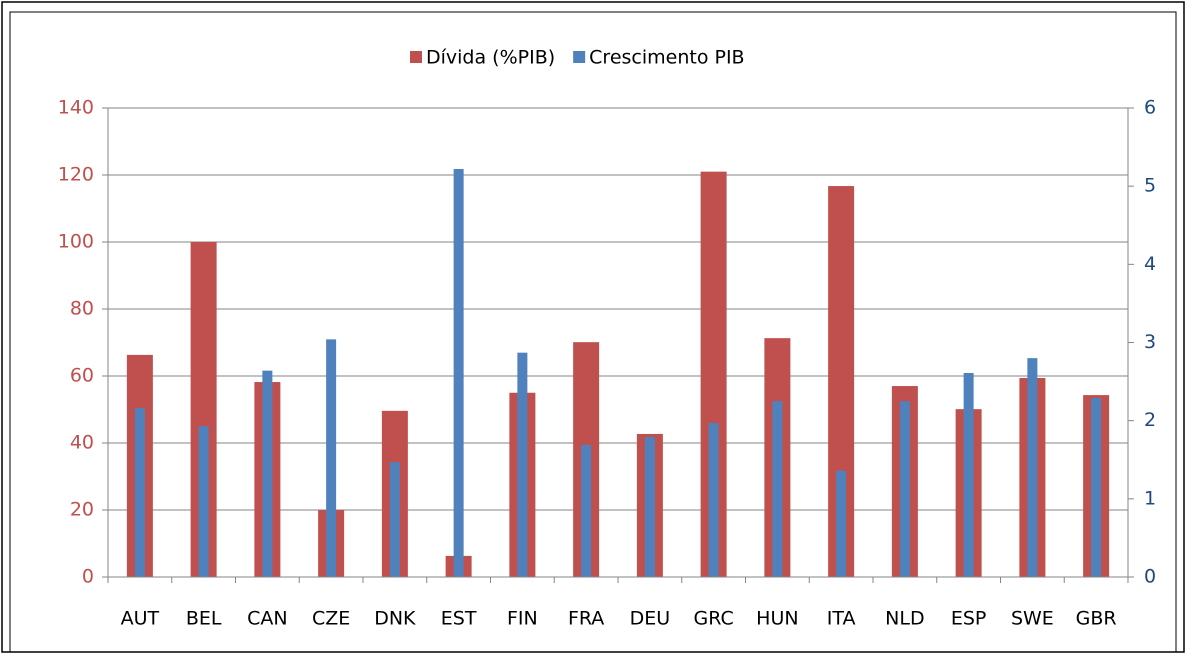  Describe the element at coordinates (1032, 619) in the screenshot. I see `x-tick-label: SWE` at that location.